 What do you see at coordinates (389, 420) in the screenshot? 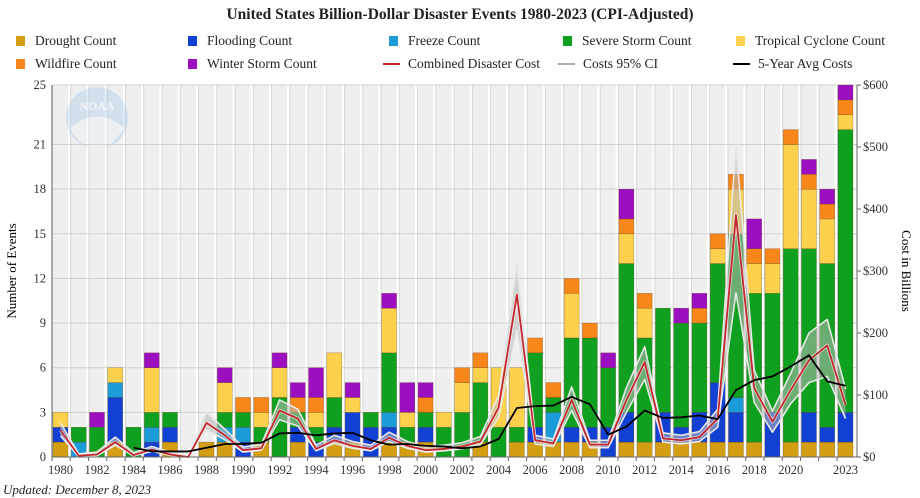
I see `bar-freeze-count-1998` at bounding box center [389, 420].